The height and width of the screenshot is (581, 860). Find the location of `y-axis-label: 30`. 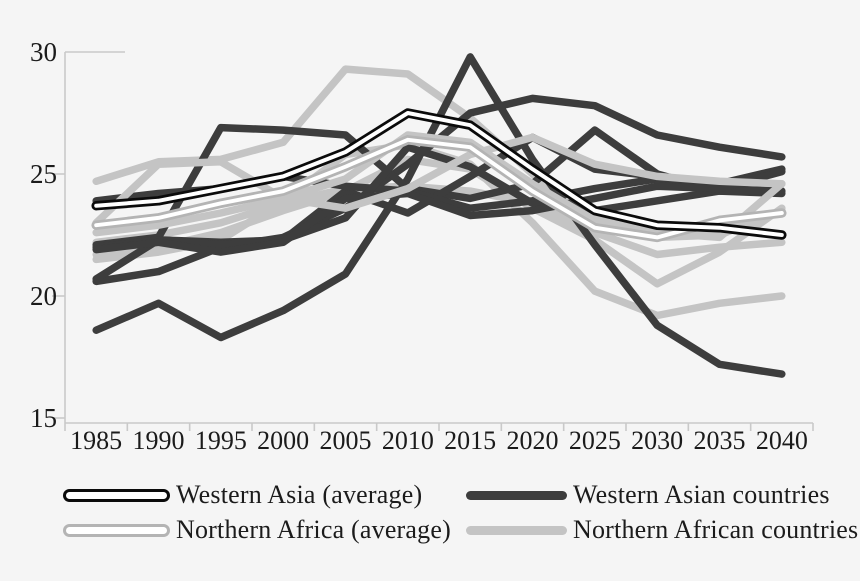

y-axis-label: 30 is located at coordinates (43, 52).